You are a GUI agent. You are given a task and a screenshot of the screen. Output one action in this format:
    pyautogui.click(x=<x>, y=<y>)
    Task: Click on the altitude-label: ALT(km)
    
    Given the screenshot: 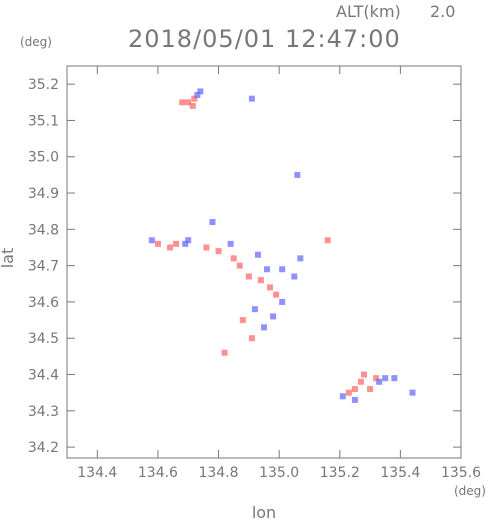 What is the action you would take?
    pyautogui.click(x=368, y=11)
    